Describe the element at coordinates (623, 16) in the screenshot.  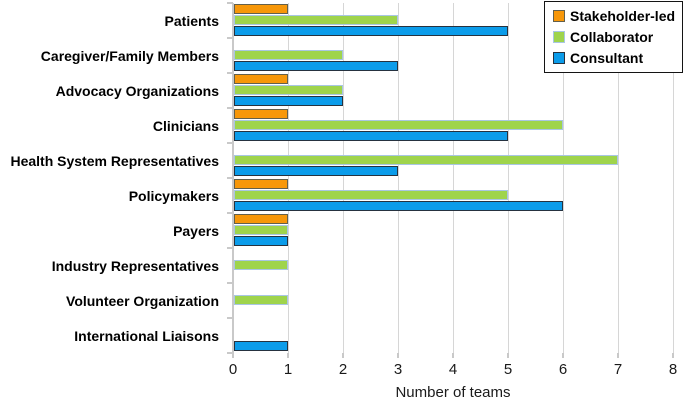
I see `legend-label: Stakeholder-led` at that location.